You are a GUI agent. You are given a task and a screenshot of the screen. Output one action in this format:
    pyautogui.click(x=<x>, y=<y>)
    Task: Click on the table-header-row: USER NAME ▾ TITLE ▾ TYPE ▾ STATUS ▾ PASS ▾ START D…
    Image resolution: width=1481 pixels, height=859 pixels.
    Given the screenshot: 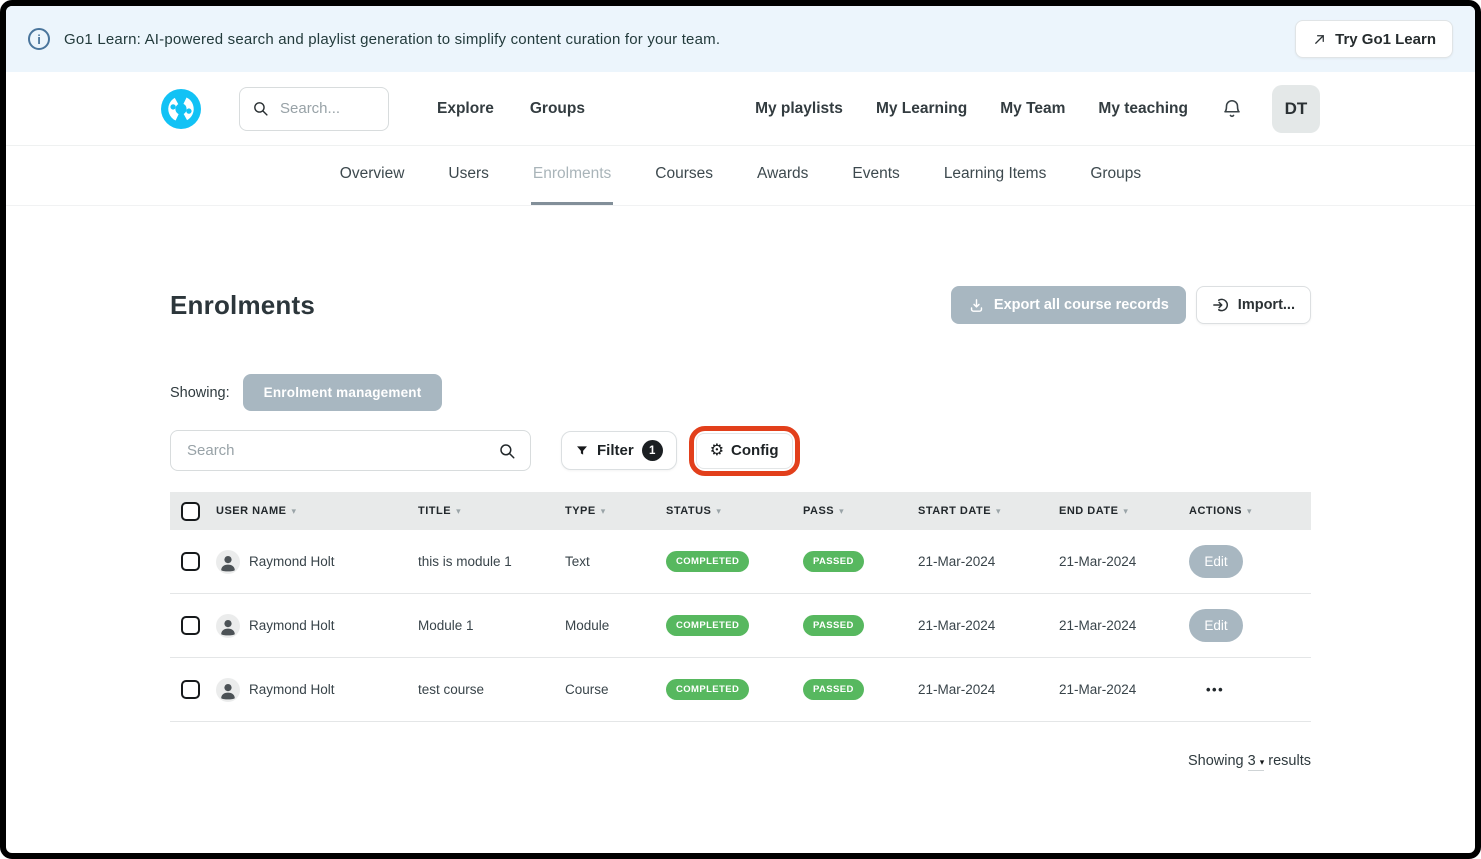 What is the action you would take?
    pyautogui.click(x=740, y=511)
    